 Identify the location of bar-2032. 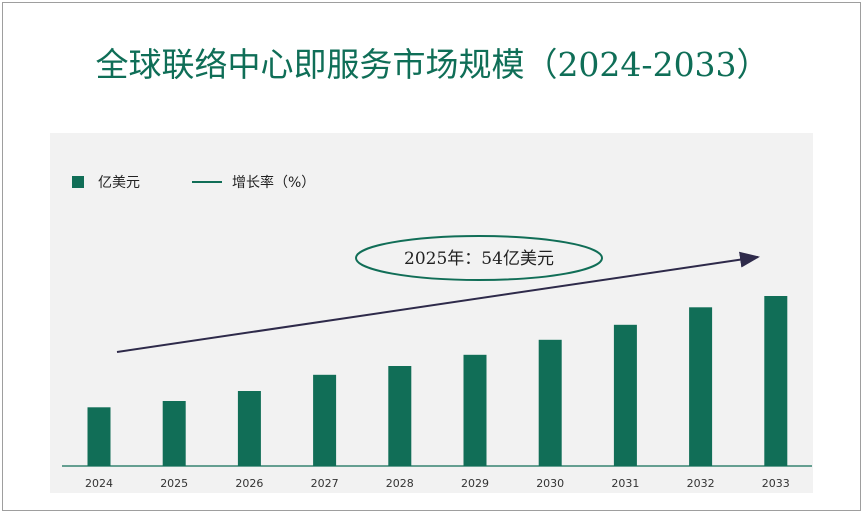
(701, 387).